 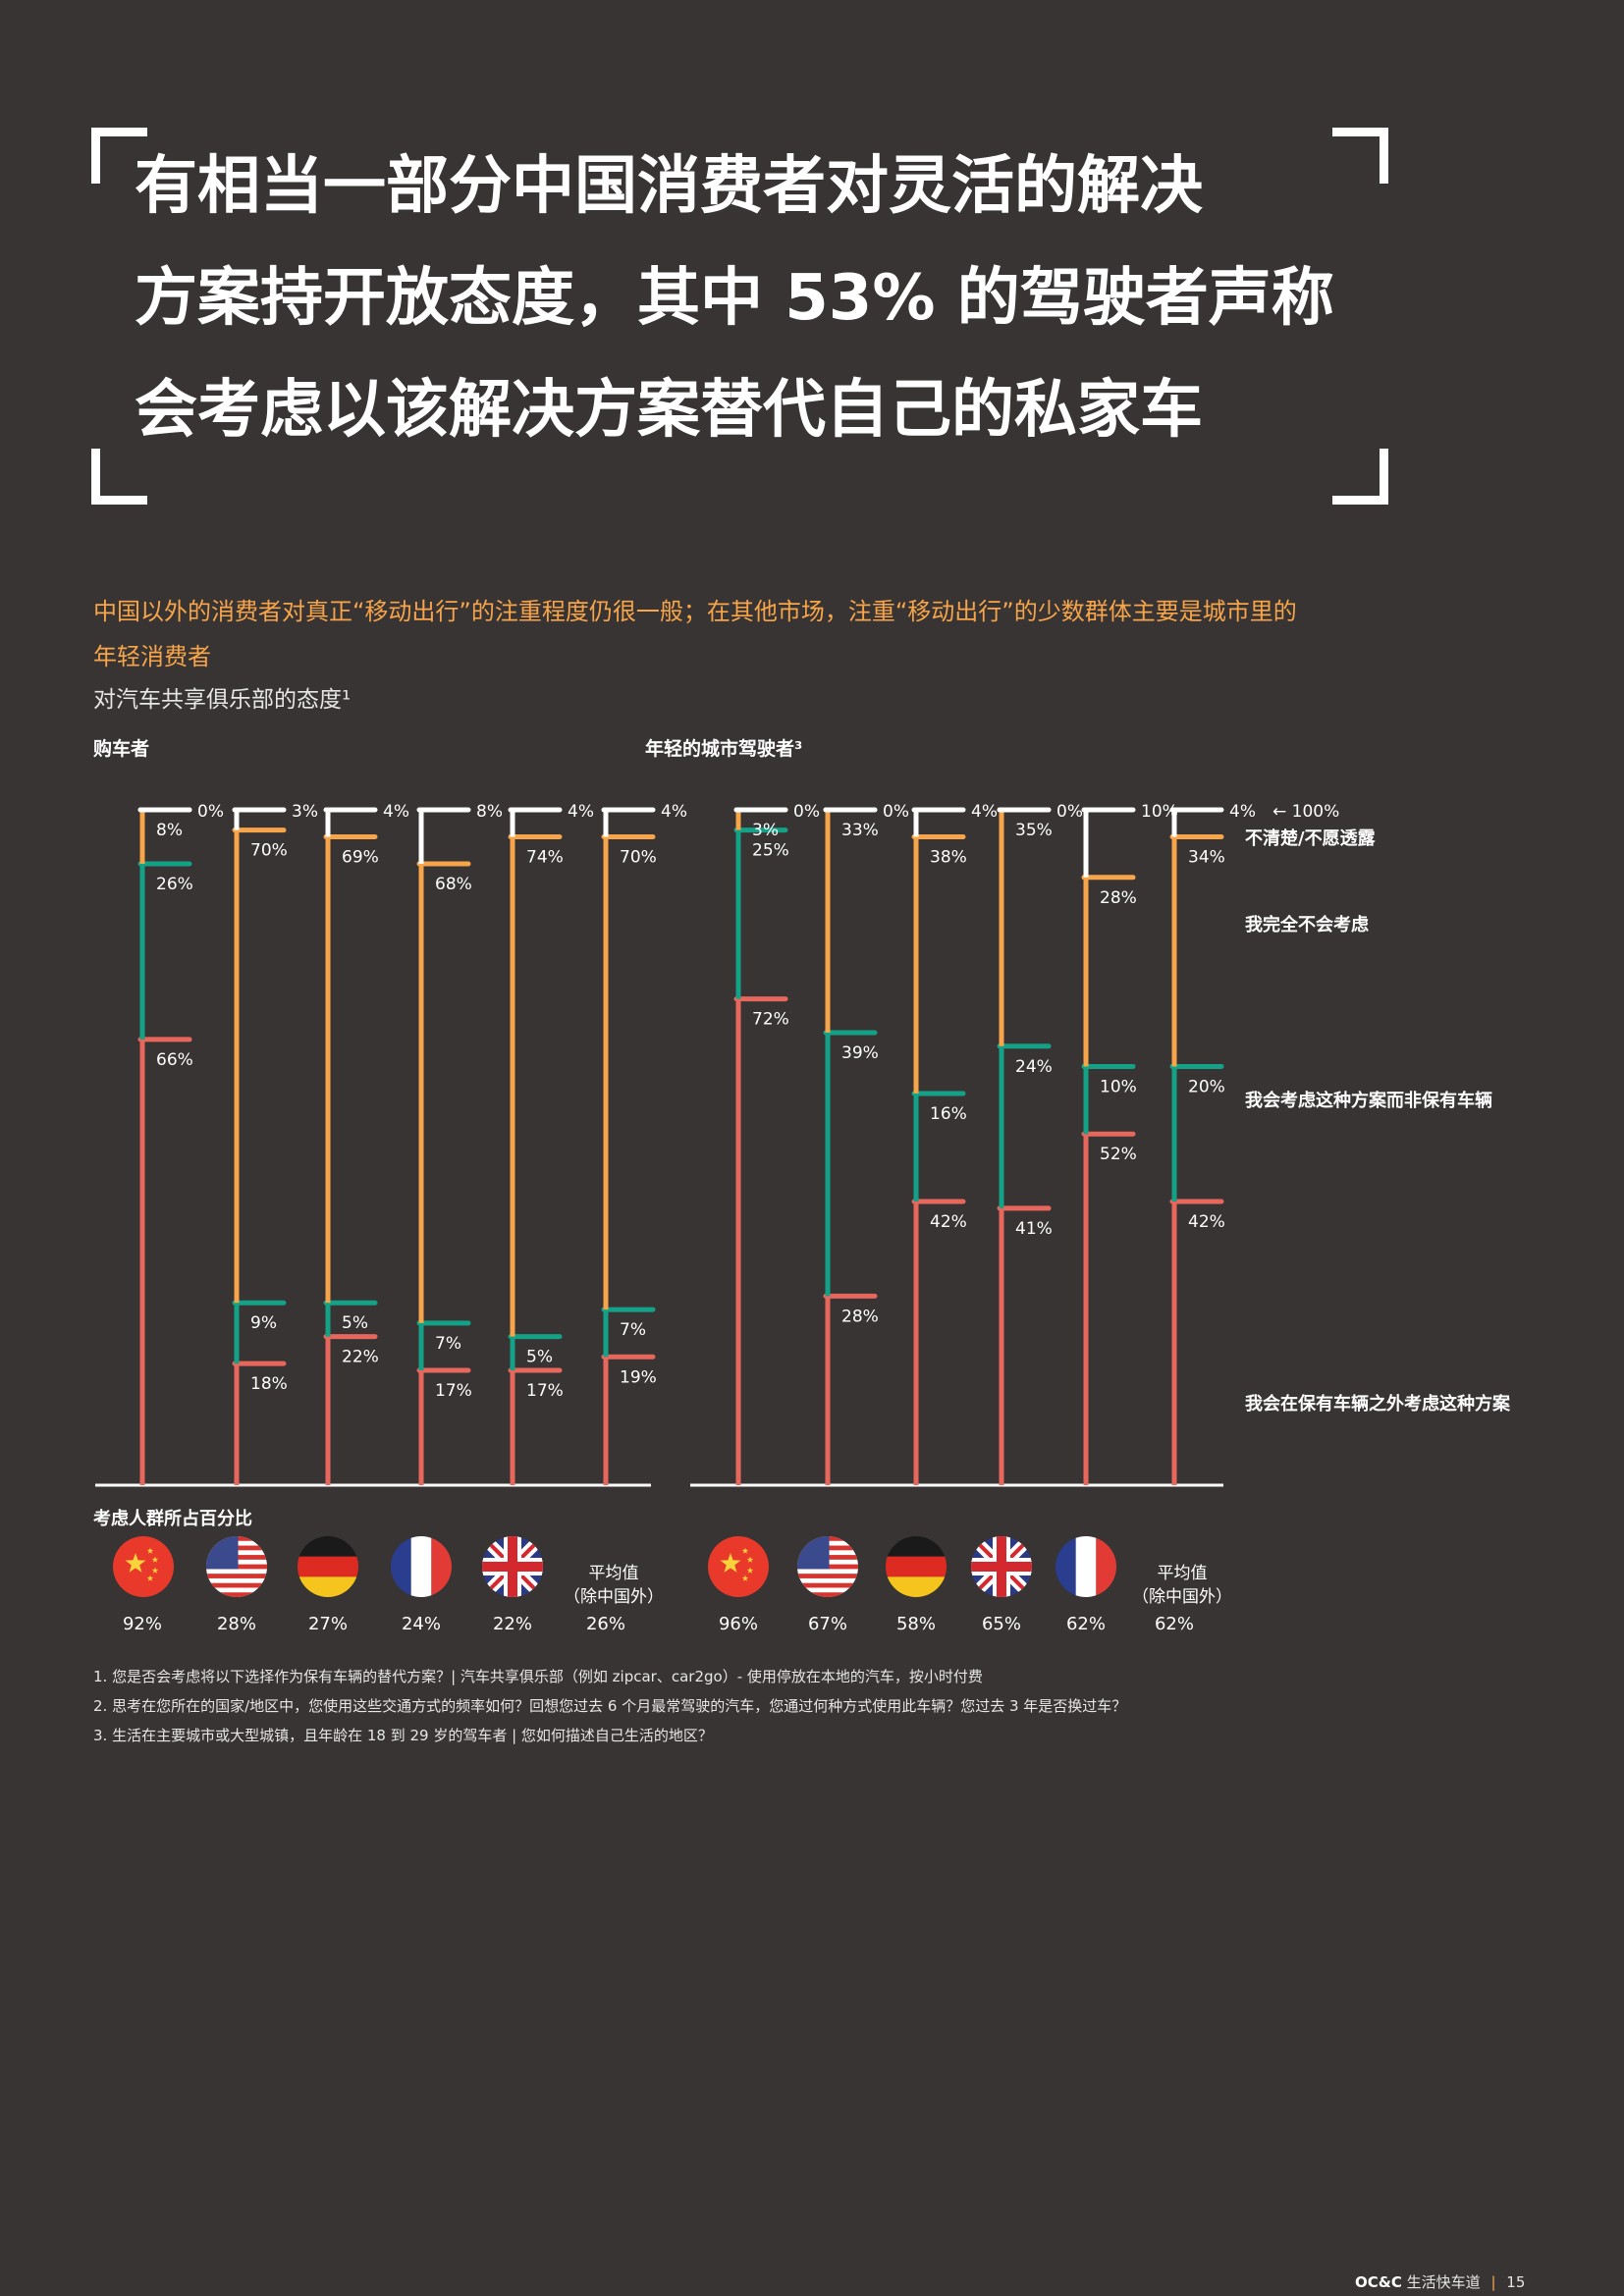 I want to click on label-replace-g2-5: 10%, so click(x=1118, y=1086).